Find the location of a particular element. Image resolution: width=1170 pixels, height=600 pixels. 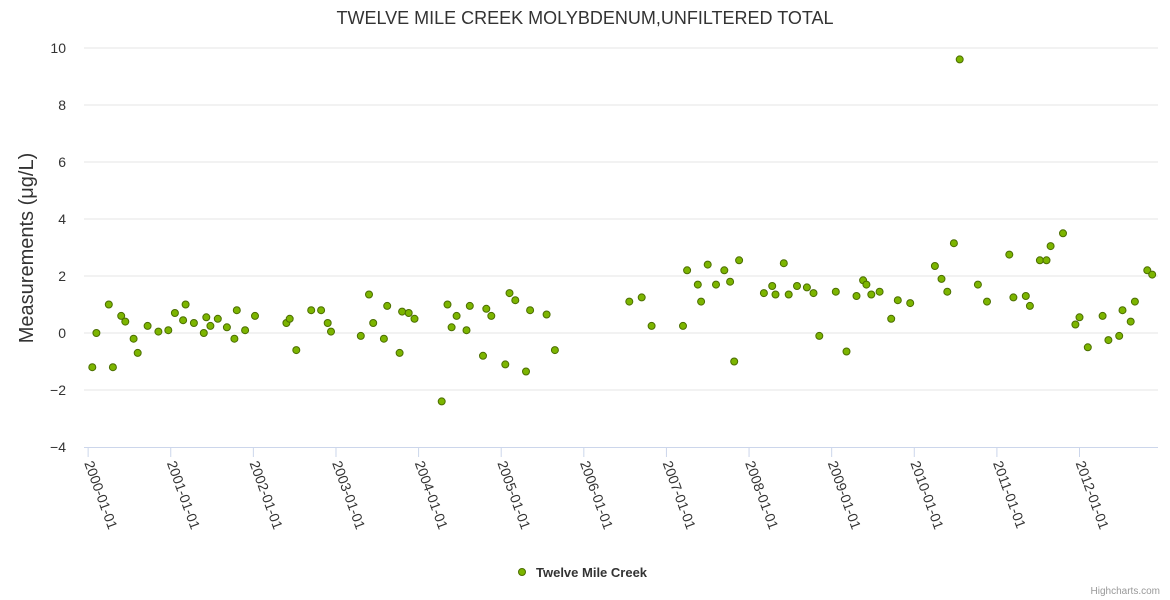

legend: Twelve Mile Creek is located at coordinates (583, 572).